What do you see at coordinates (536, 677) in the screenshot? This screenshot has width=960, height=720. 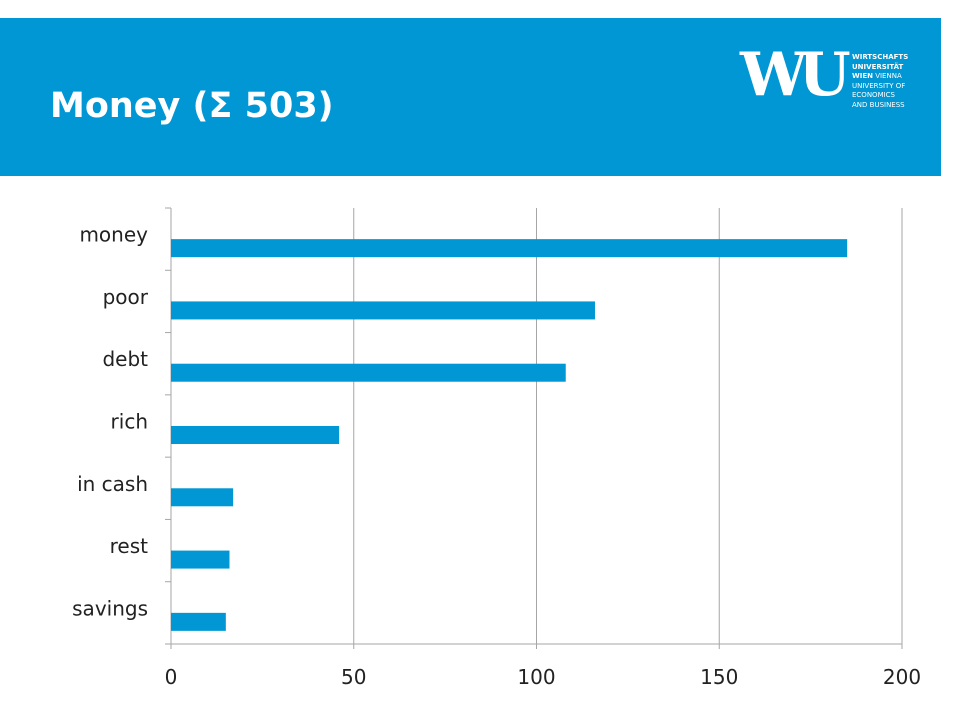 I see `x-tick-label: 100` at bounding box center [536, 677].